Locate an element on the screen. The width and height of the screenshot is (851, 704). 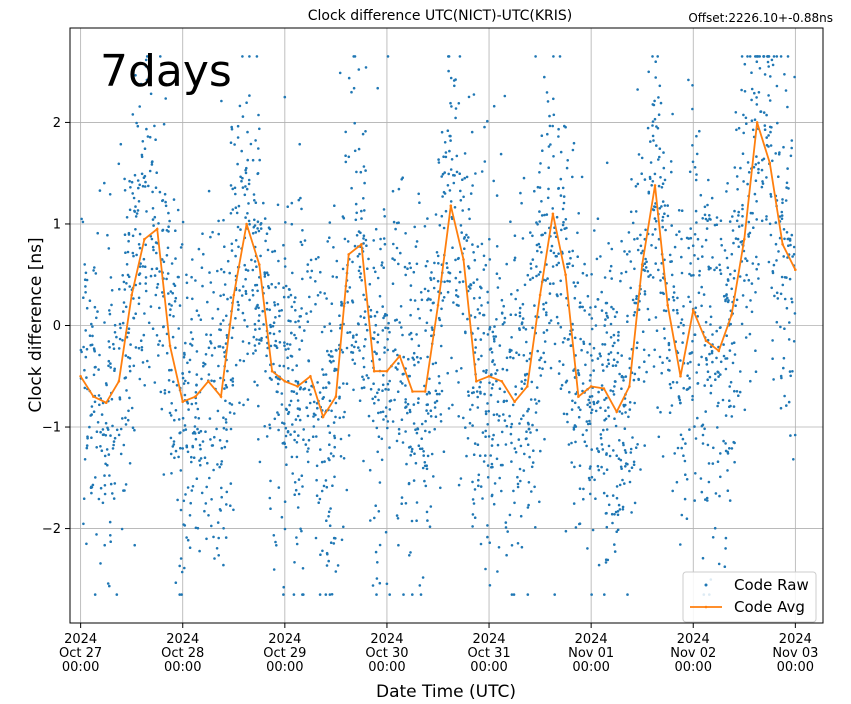
x-tick-label: Oct 29 is located at coordinates (284, 653).